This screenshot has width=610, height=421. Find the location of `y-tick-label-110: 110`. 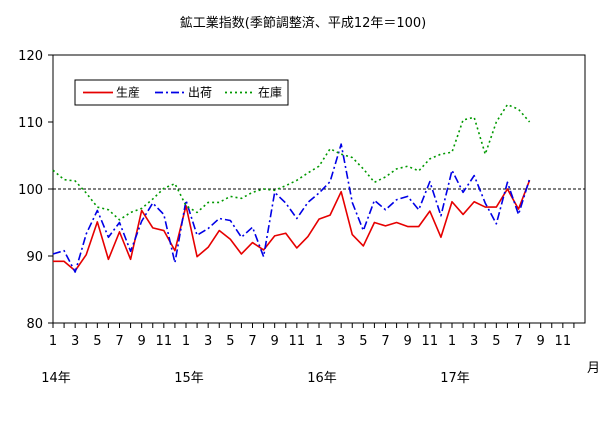

y-tick-label-110: 110 is located at coordinates (30, 123).